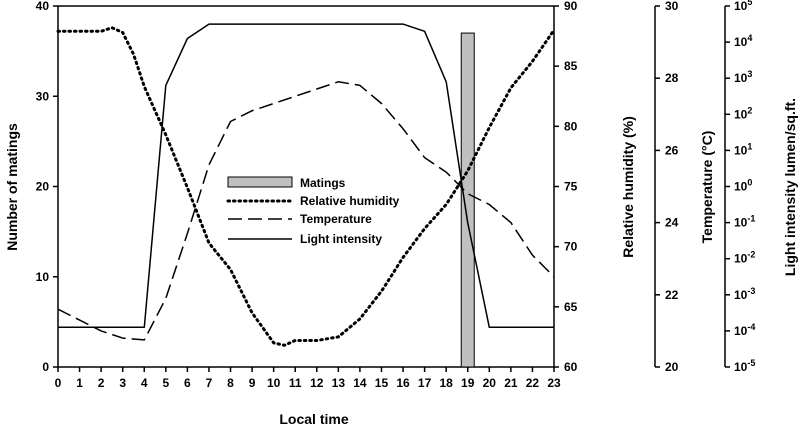  I want to click on light-tick-label: 10⁰, so click(743, 186).